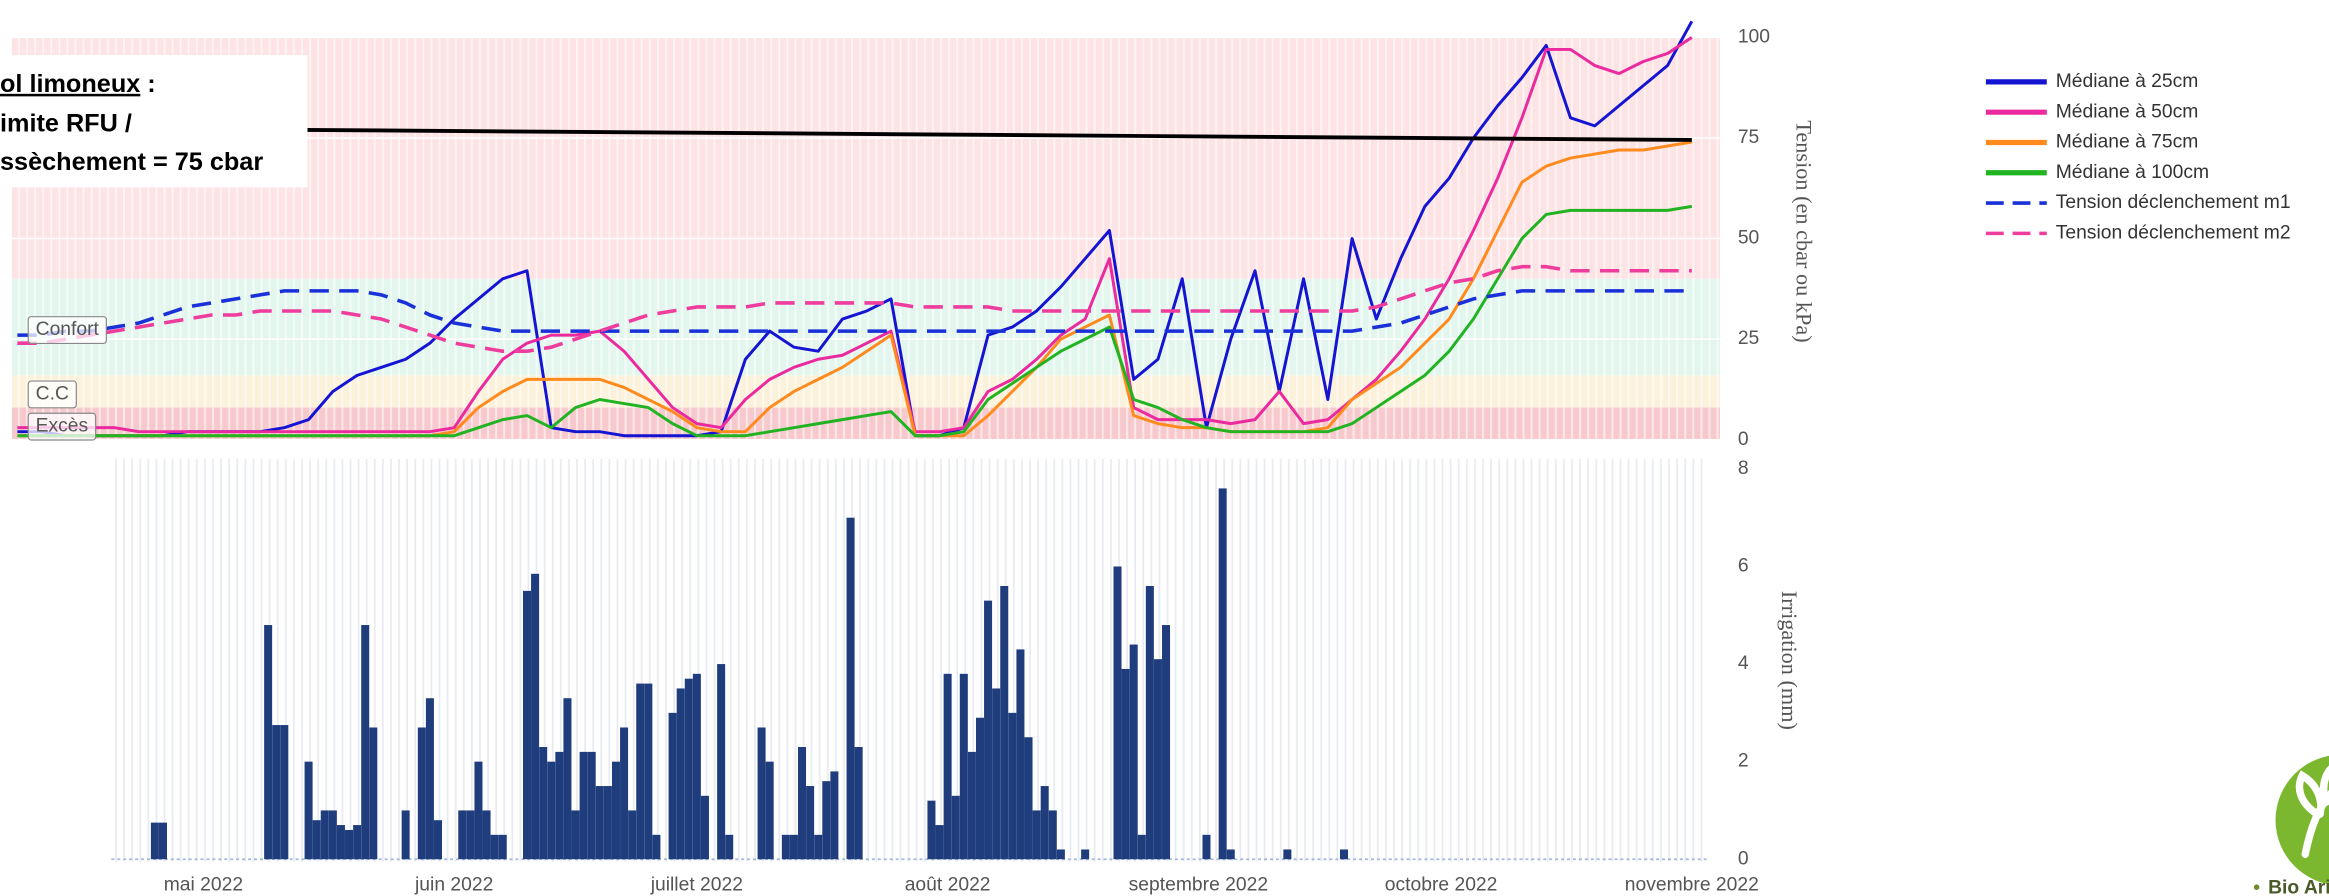 The height and width of the screenshot is (896, 2329). I want to click on x-tick-label: mai 2022, so click(203, 885).